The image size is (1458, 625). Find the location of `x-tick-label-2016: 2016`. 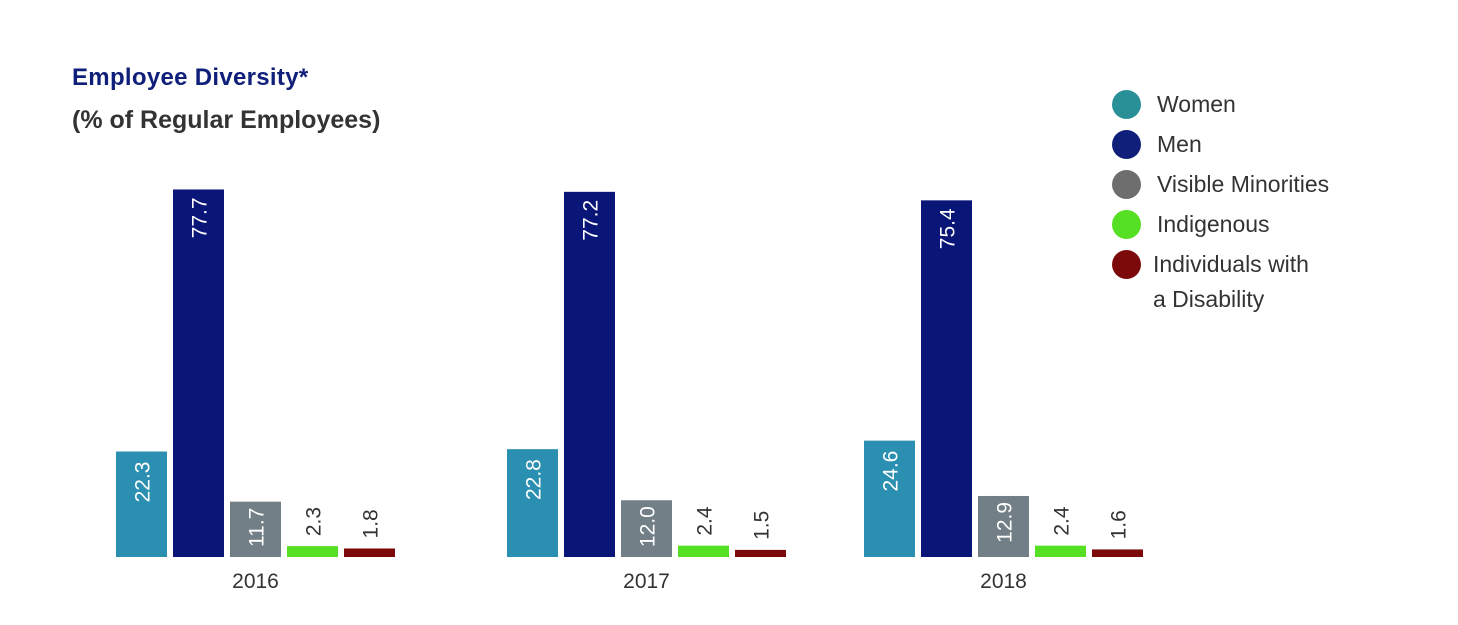

x-tick-label-2016: 2016 is located at coordinates (255, 581).